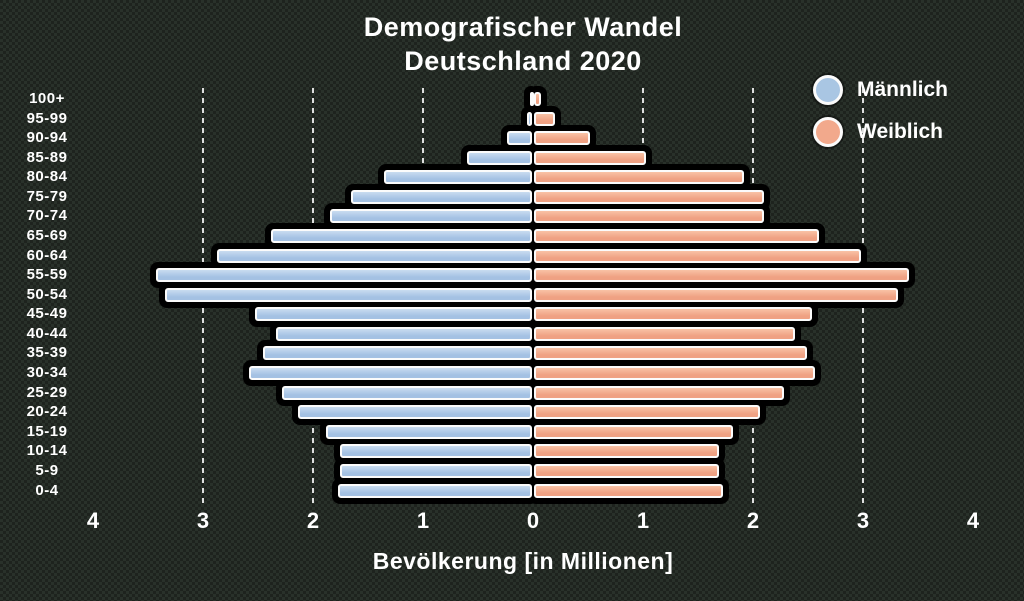 The height and width of the screenshot is (601, 1024). What do you see at coordinates (47, 138) in the screenshot?
I see `age-label-90-94: 90-94` at bounding box center [47, 138].